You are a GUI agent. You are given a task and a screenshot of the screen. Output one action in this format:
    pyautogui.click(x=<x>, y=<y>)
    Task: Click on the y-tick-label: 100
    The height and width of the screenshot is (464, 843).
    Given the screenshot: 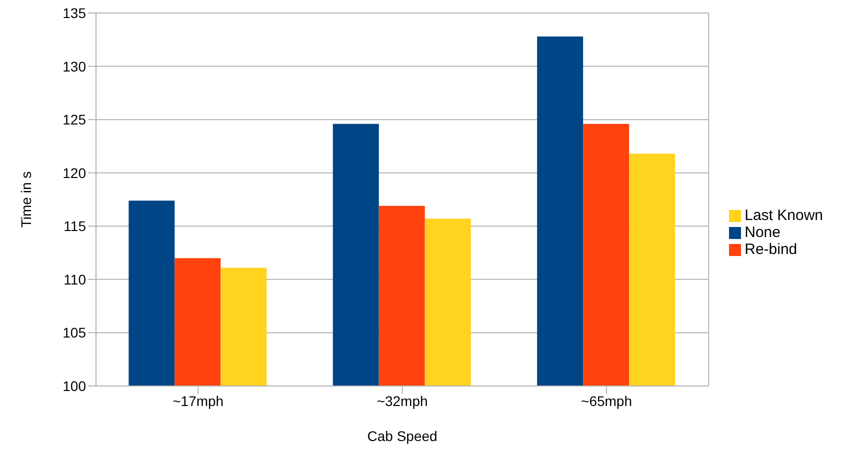 What is the action you would take?
    pyautogui.click(x=74, y=386)
    